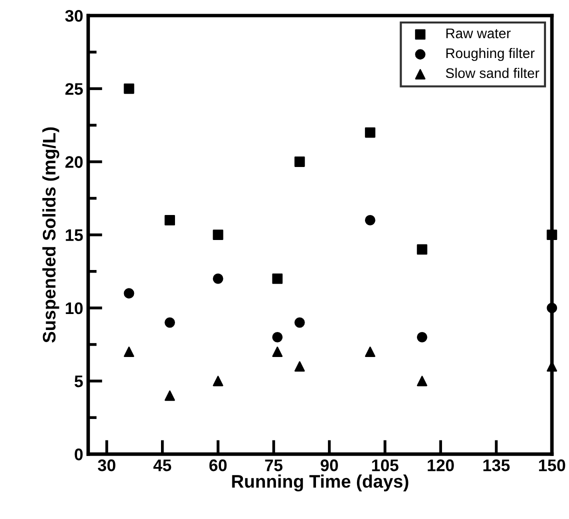 This screenshot has width=569, height=519. I want to click on x-tick-label: 120, so click(441, 465).